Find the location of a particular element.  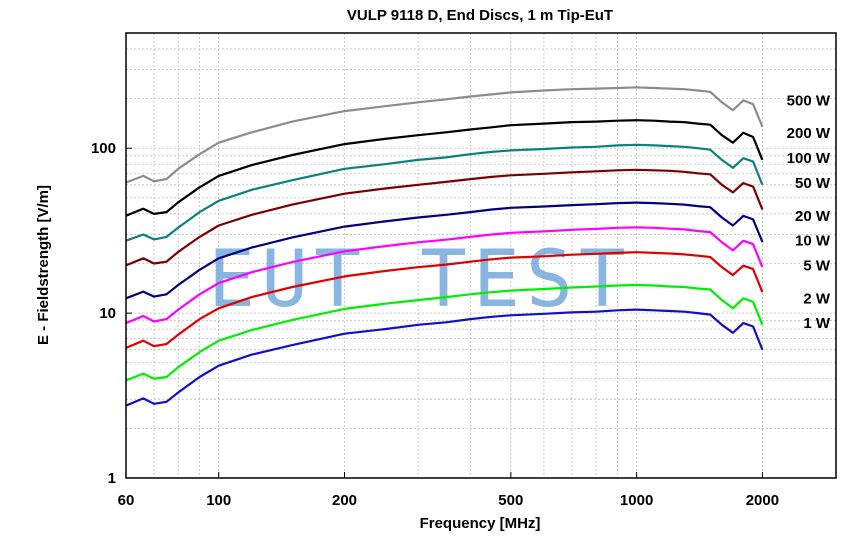

series-line-100w is located at coordinates (444, 192).